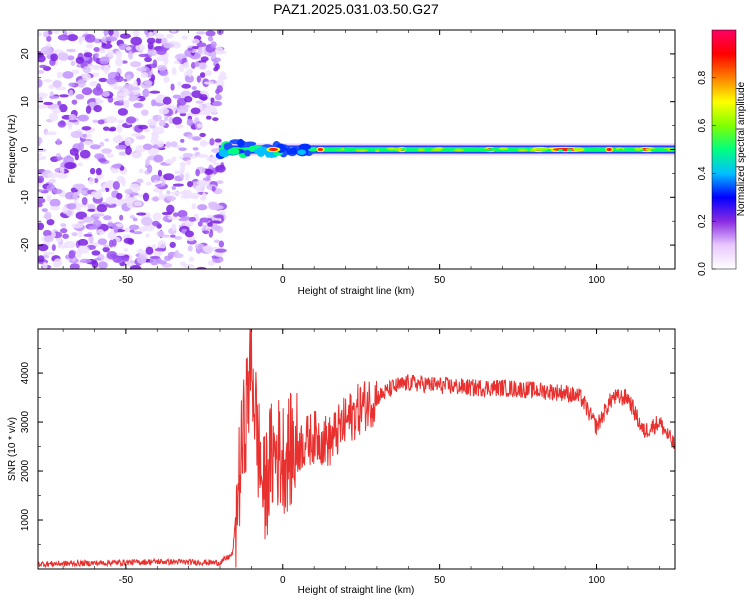  Describe the element at coordinates (440, 280) in the screenshot. I see `x-tick-label: 50` at that location.